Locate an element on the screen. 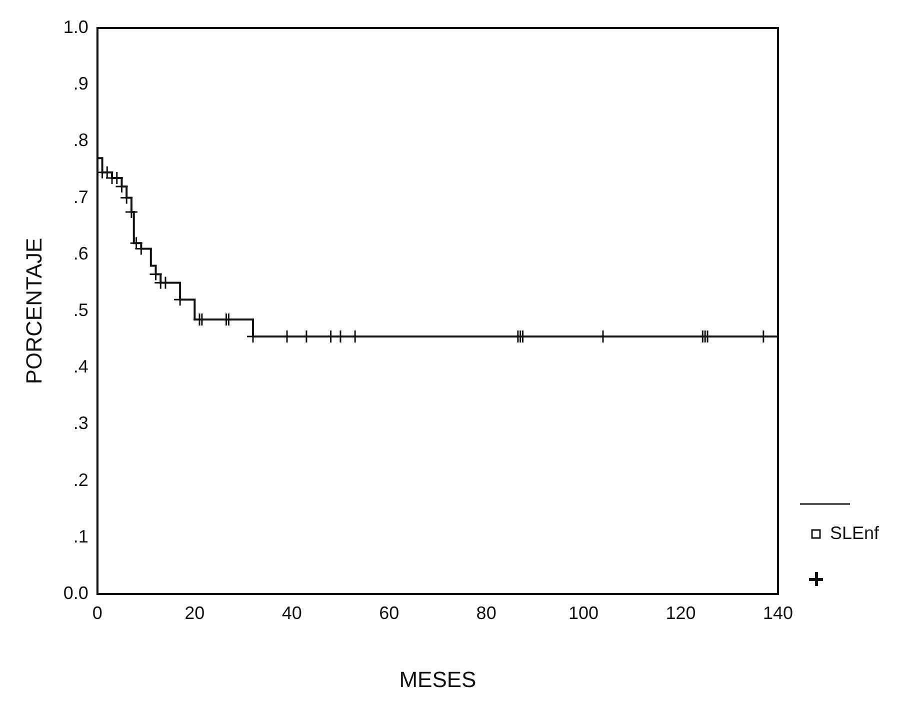 This screenshot has width=898, height=717. y-tick-label: .7 is located at coordinates (80, 196).